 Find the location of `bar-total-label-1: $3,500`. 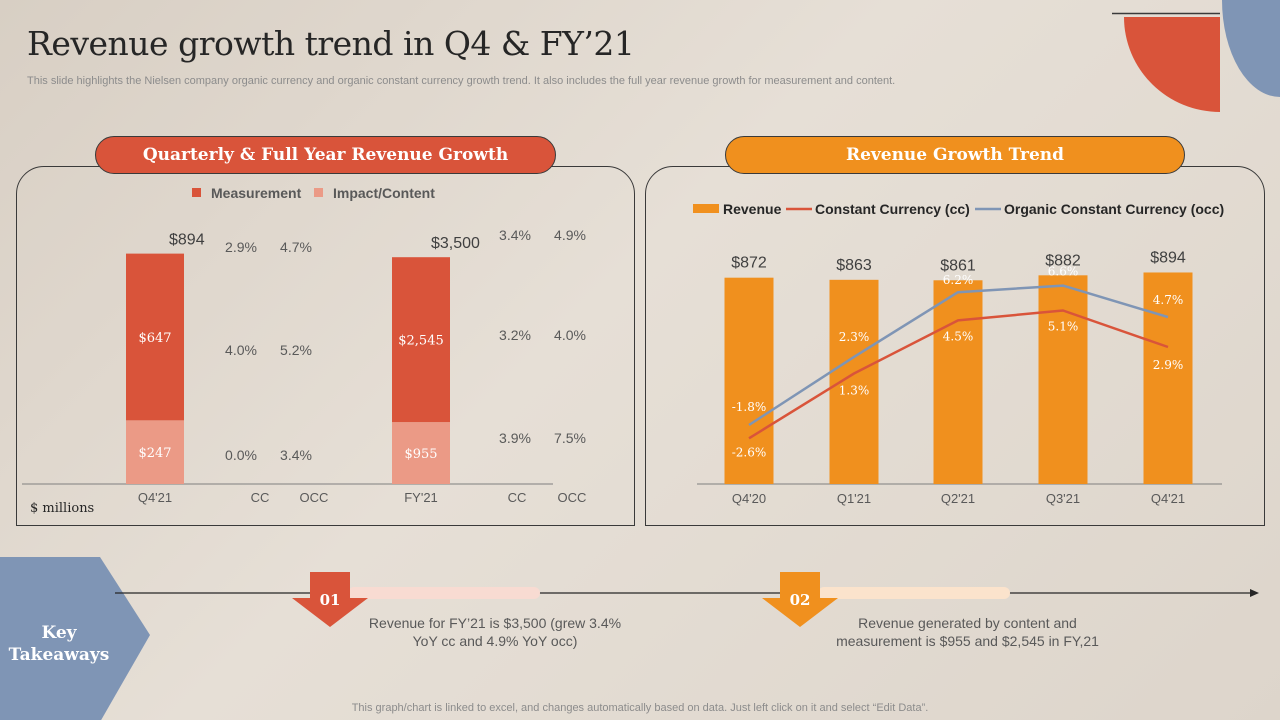

bar-total-label-1: $3,500 is located at coordinates (455, 243).